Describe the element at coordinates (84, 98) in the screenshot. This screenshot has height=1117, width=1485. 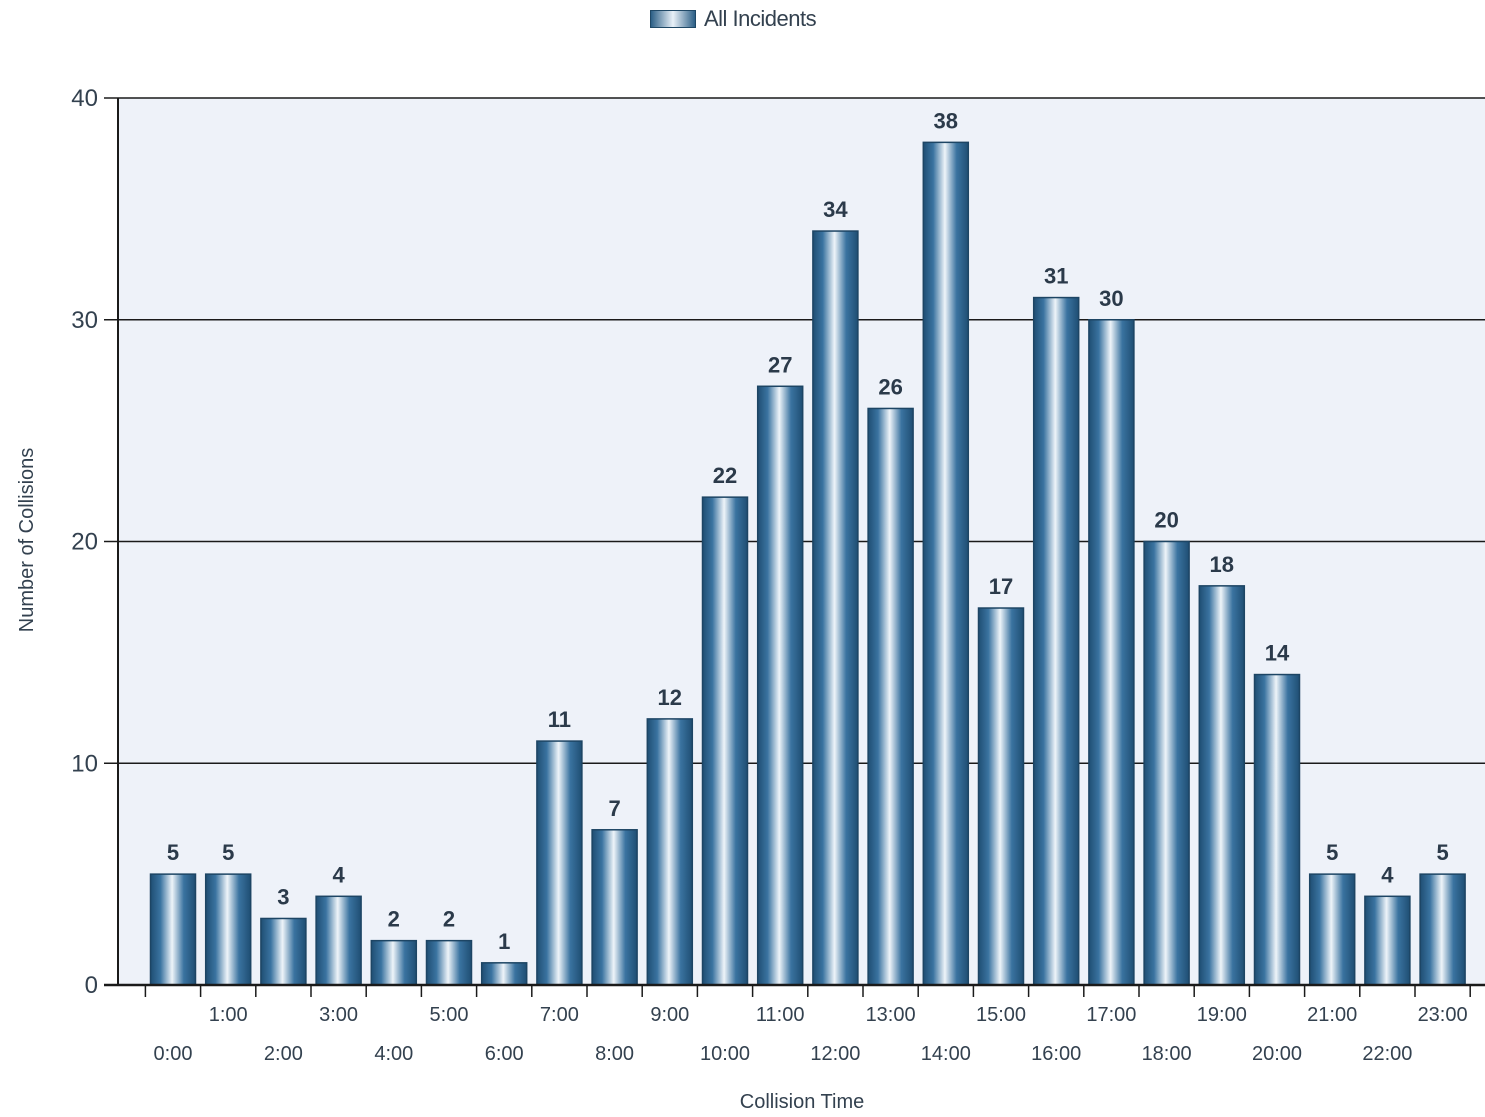
I see `y-tick-label: 40` at that location.